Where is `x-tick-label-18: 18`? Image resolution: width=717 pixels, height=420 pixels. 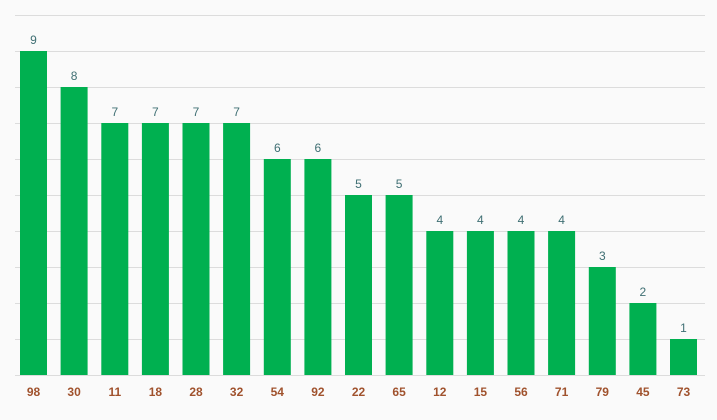
x-tick-label-18: 18 is located at coordinates (156, 392).